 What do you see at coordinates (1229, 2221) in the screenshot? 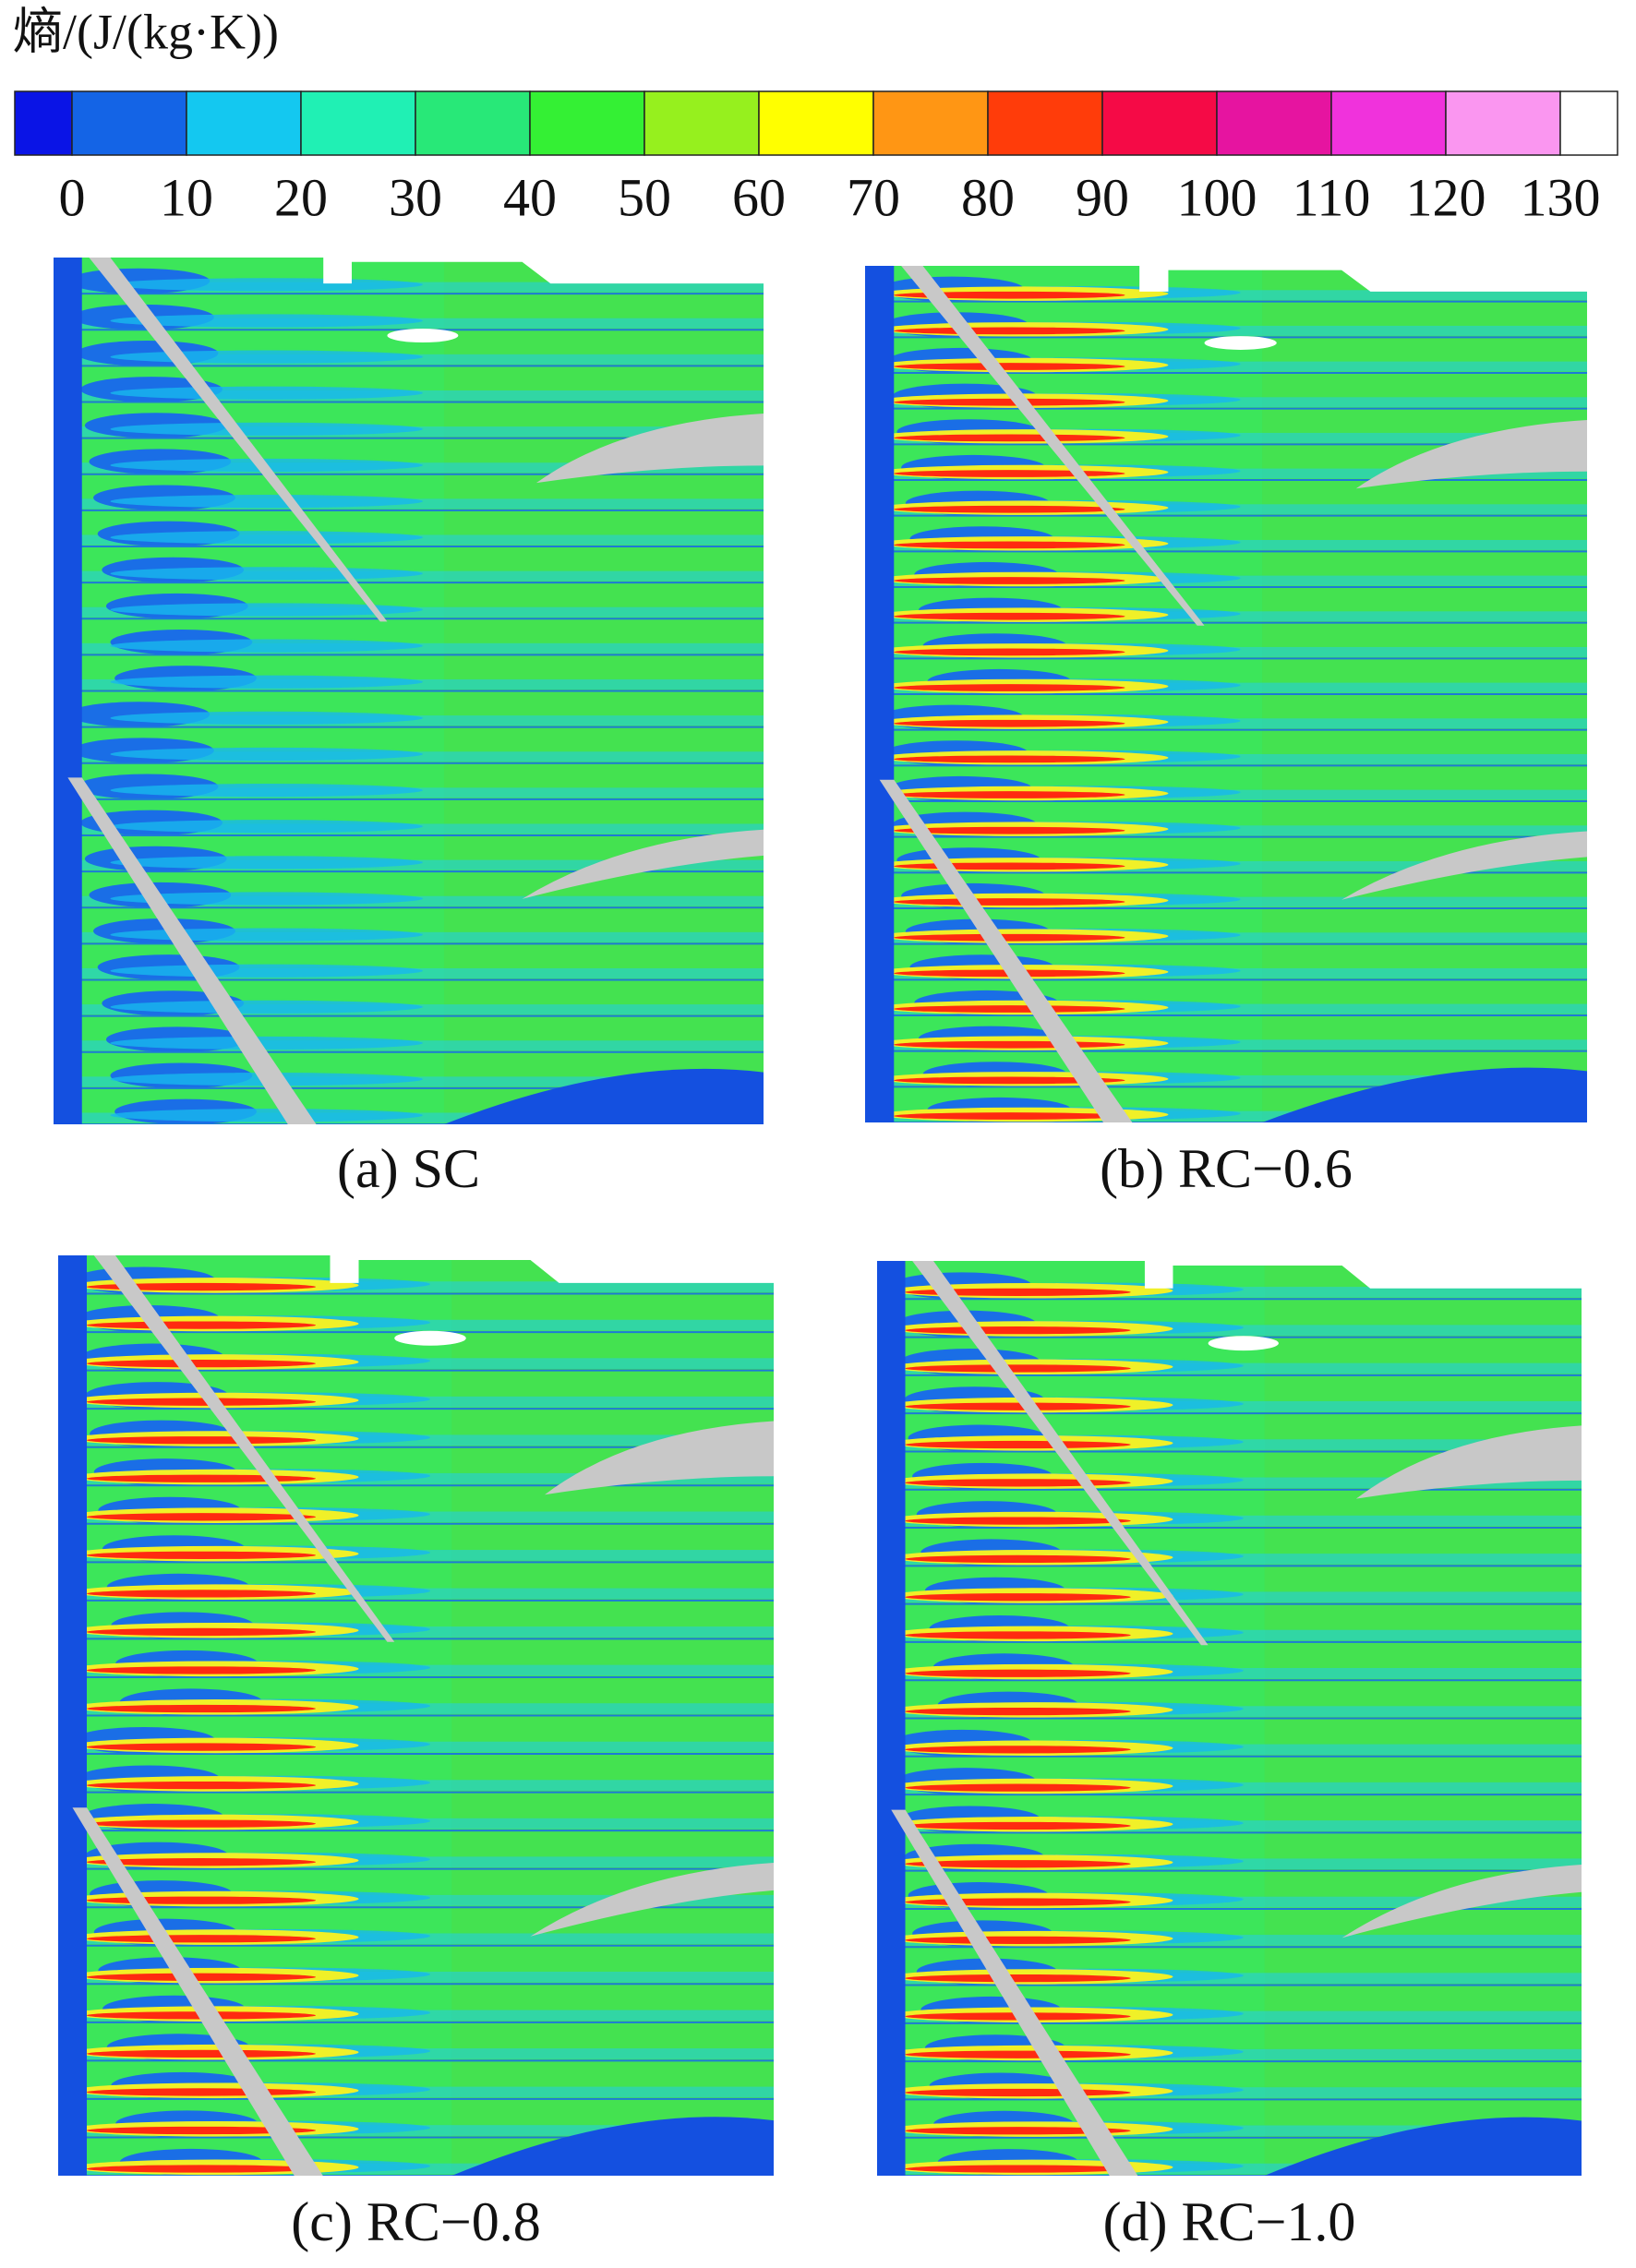
I see `panel-caption: (d) RC−1.0` at bounding box center [1229, 2221].